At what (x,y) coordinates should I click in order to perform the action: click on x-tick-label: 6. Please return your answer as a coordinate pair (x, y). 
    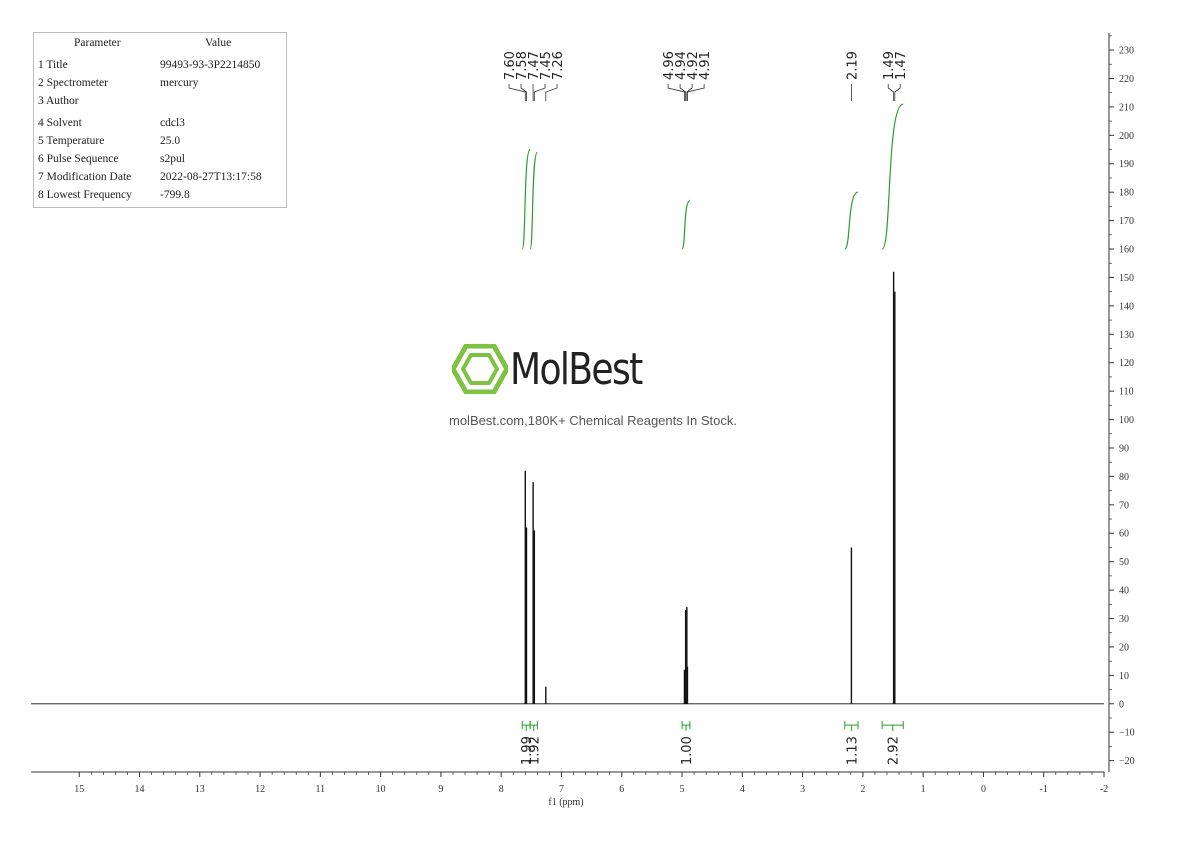
    Looking at the image, I should click on (621, 789).